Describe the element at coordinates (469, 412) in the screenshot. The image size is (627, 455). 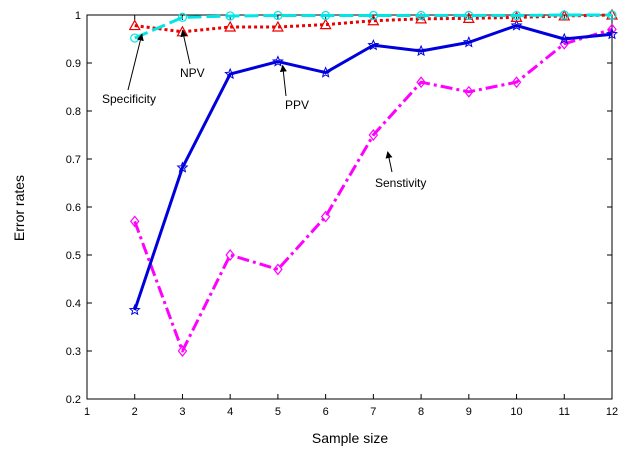
I see `x-tick-label-9: 9` at that location.